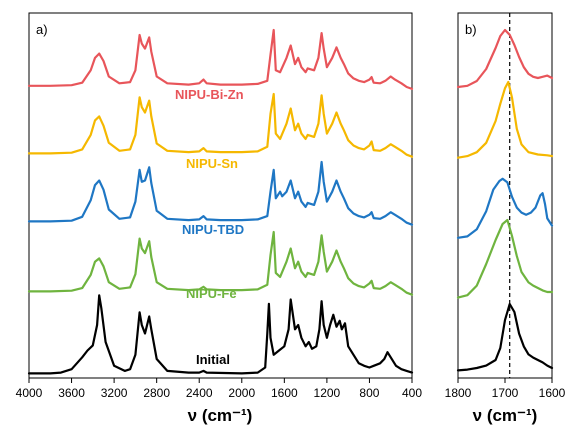  I want to click on panel-a-x-tick-label: 400, so click(412, 393).